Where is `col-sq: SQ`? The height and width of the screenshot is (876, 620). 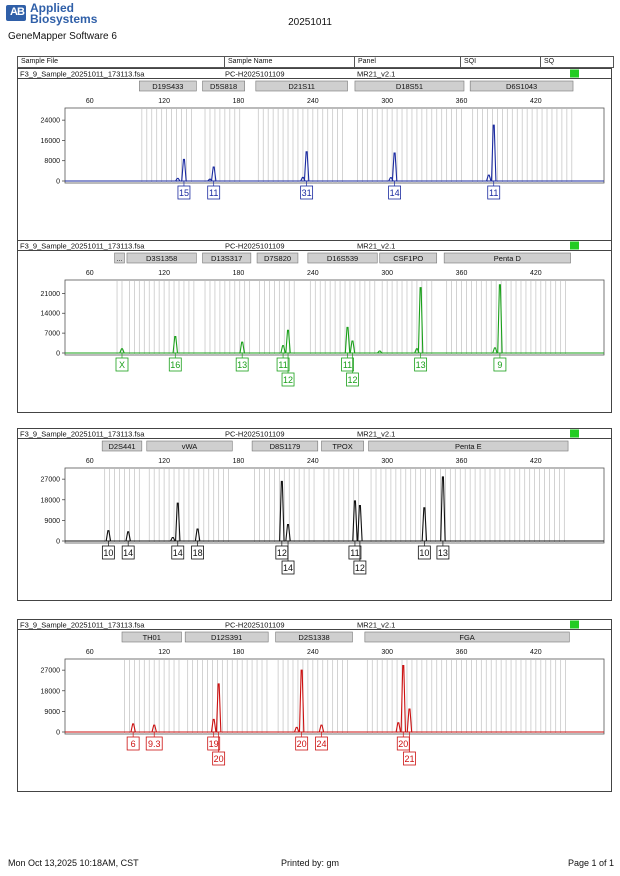
col-sq: SQ is located at coordinates (549, 61).